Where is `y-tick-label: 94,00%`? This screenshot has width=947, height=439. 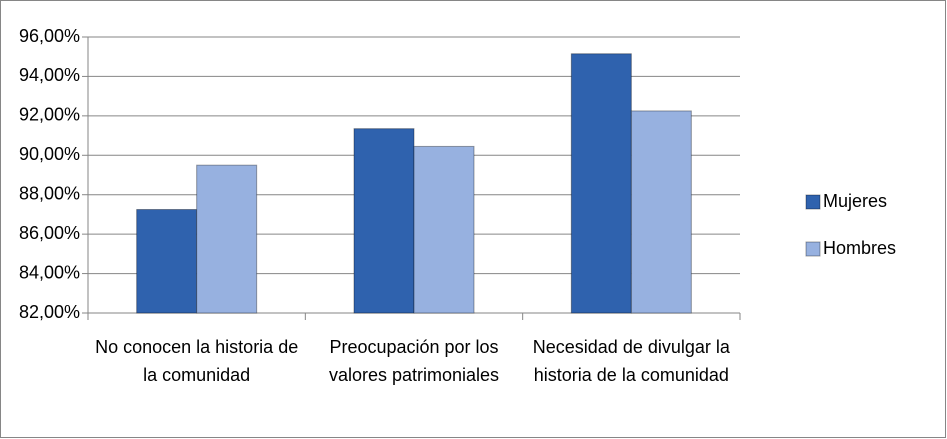
y-tick-label: 94,00% is located at coordinates (49, 75).